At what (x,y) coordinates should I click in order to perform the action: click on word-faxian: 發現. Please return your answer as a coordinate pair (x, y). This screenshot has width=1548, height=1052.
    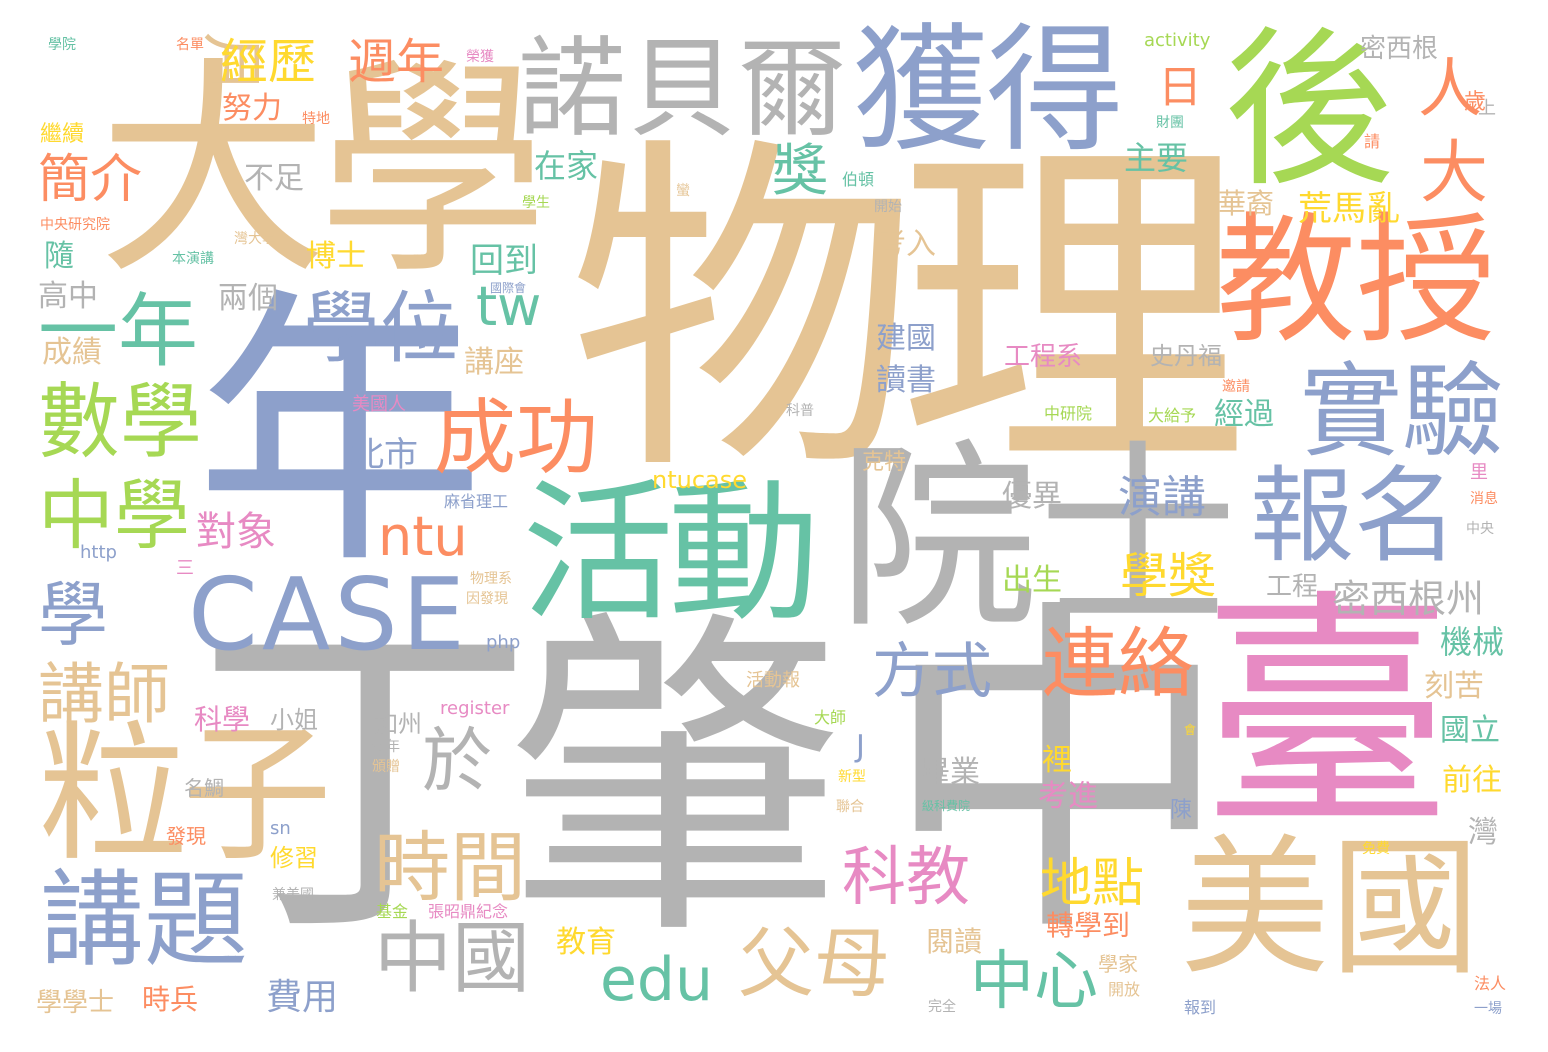
    Looking at the image, I should click on (186, 836).